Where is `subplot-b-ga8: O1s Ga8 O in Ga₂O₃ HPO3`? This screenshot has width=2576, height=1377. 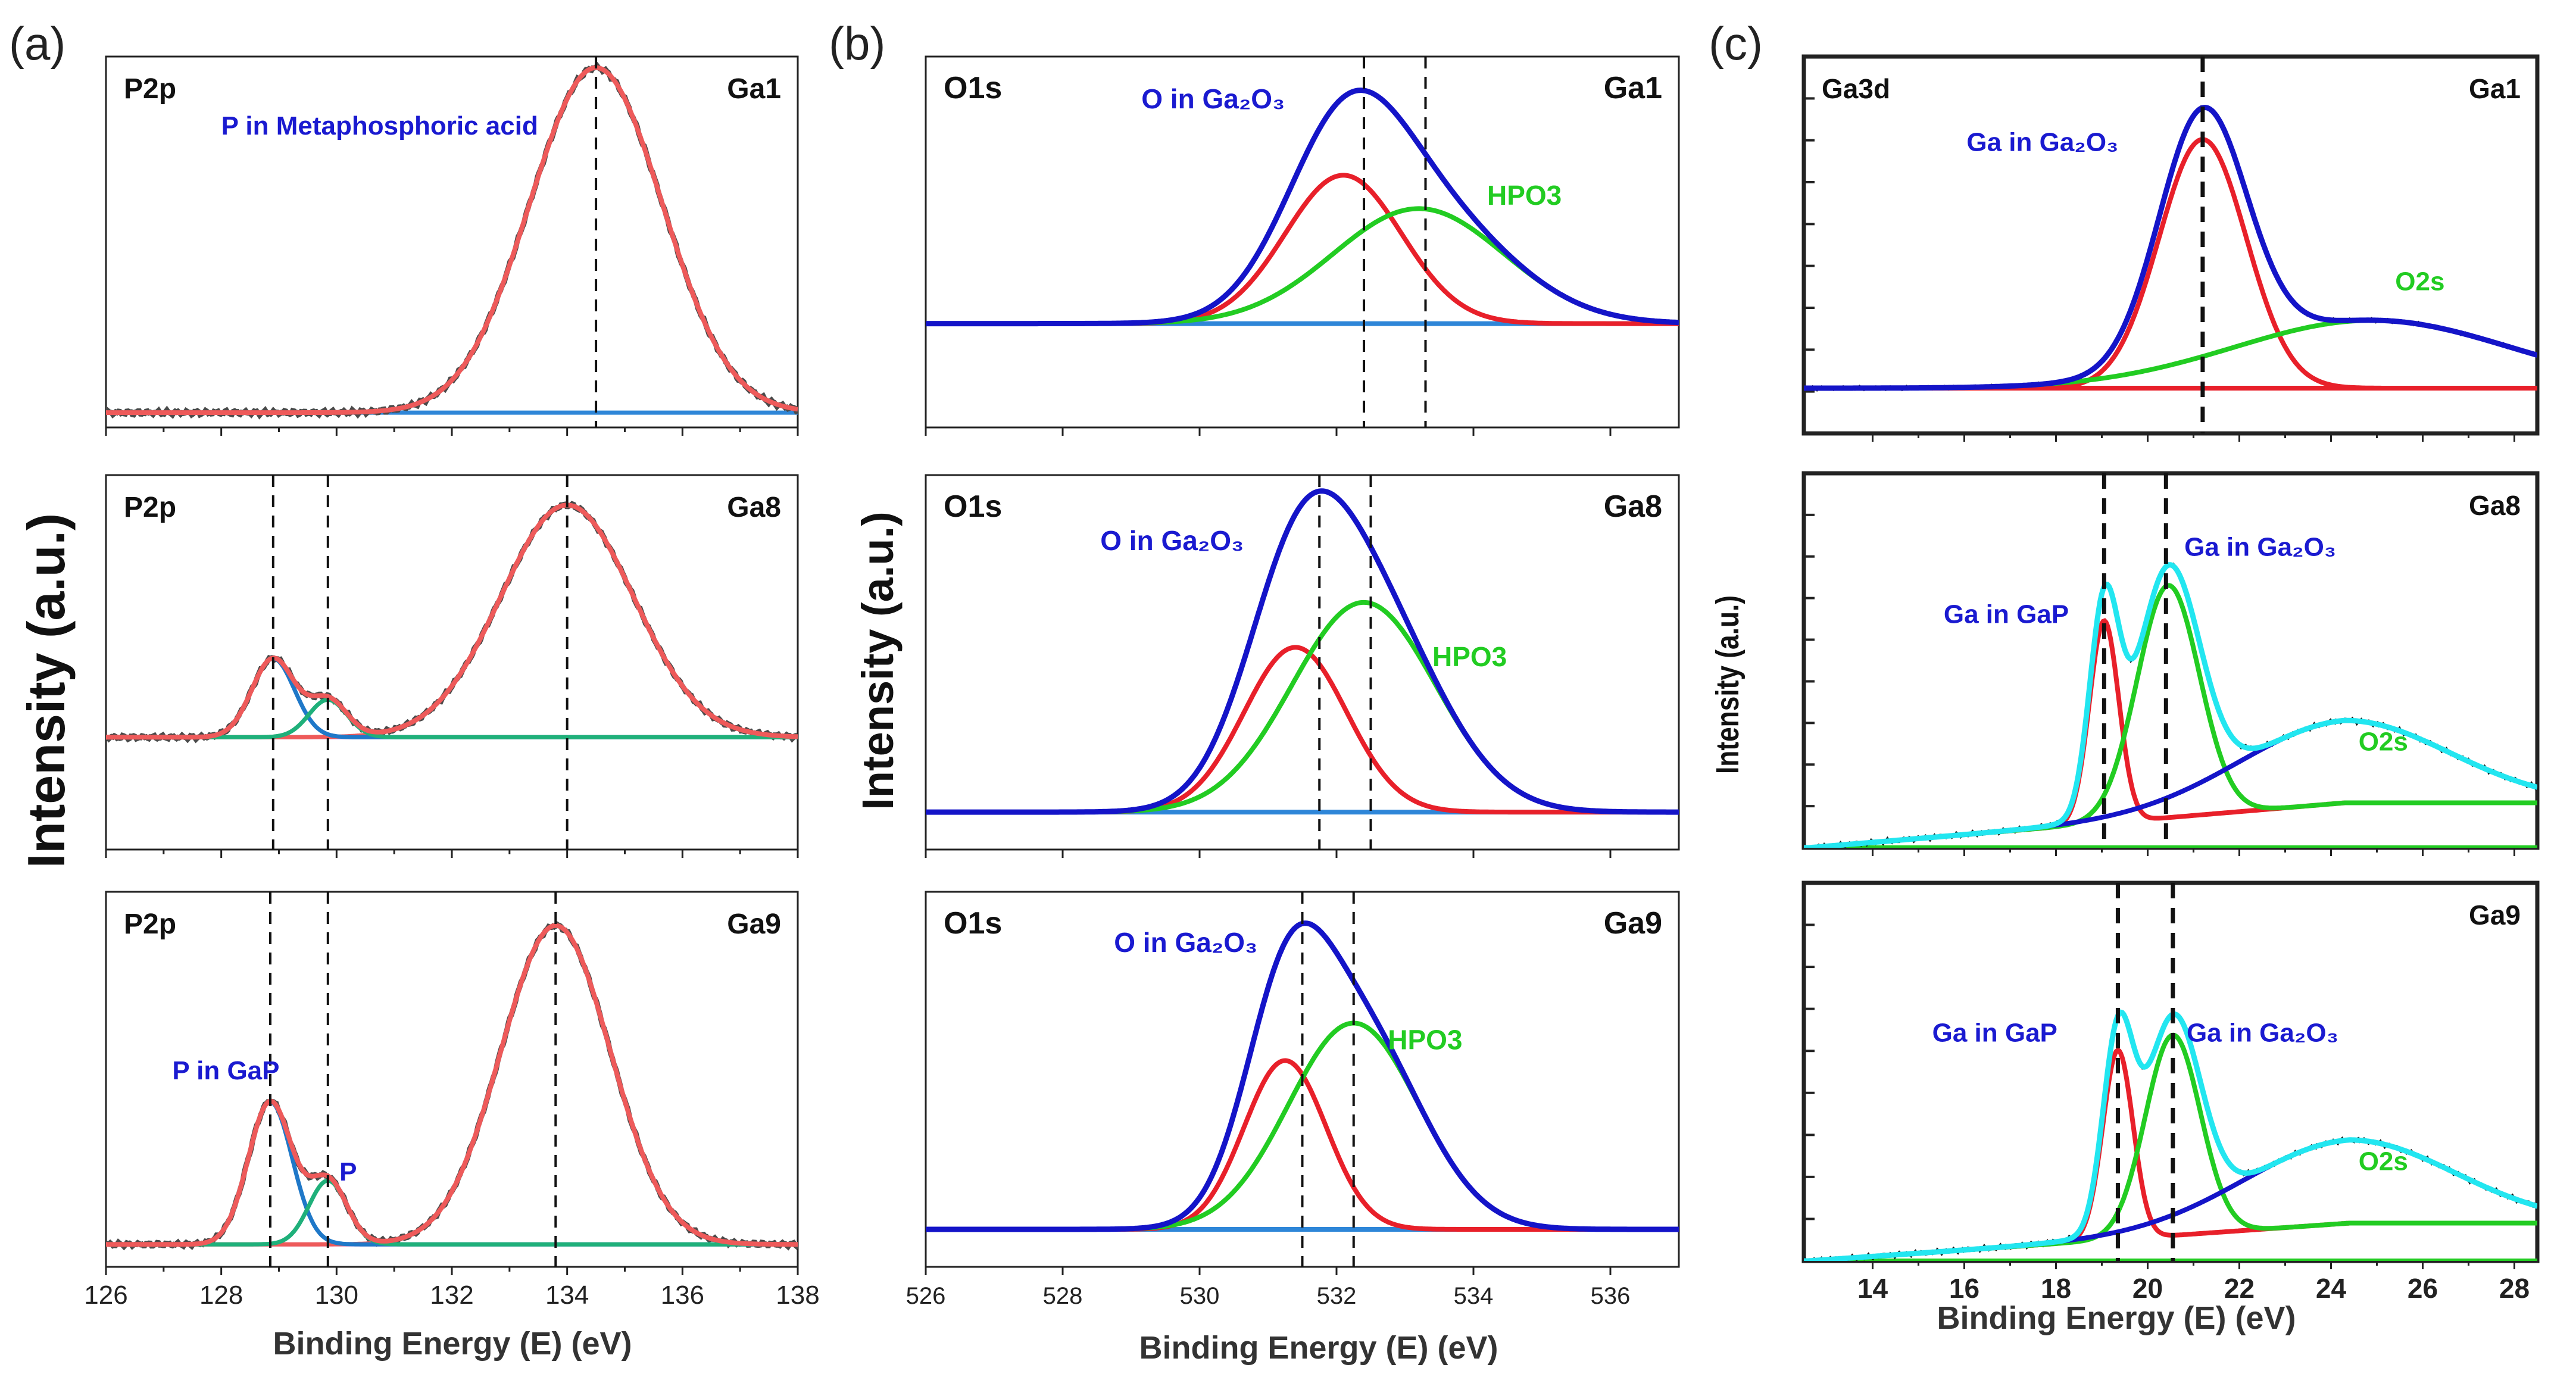
subplot-b-ga8: O1s Ga8 O in Ga₂O₃ HPO3 is located at coordinates (1302, 666).